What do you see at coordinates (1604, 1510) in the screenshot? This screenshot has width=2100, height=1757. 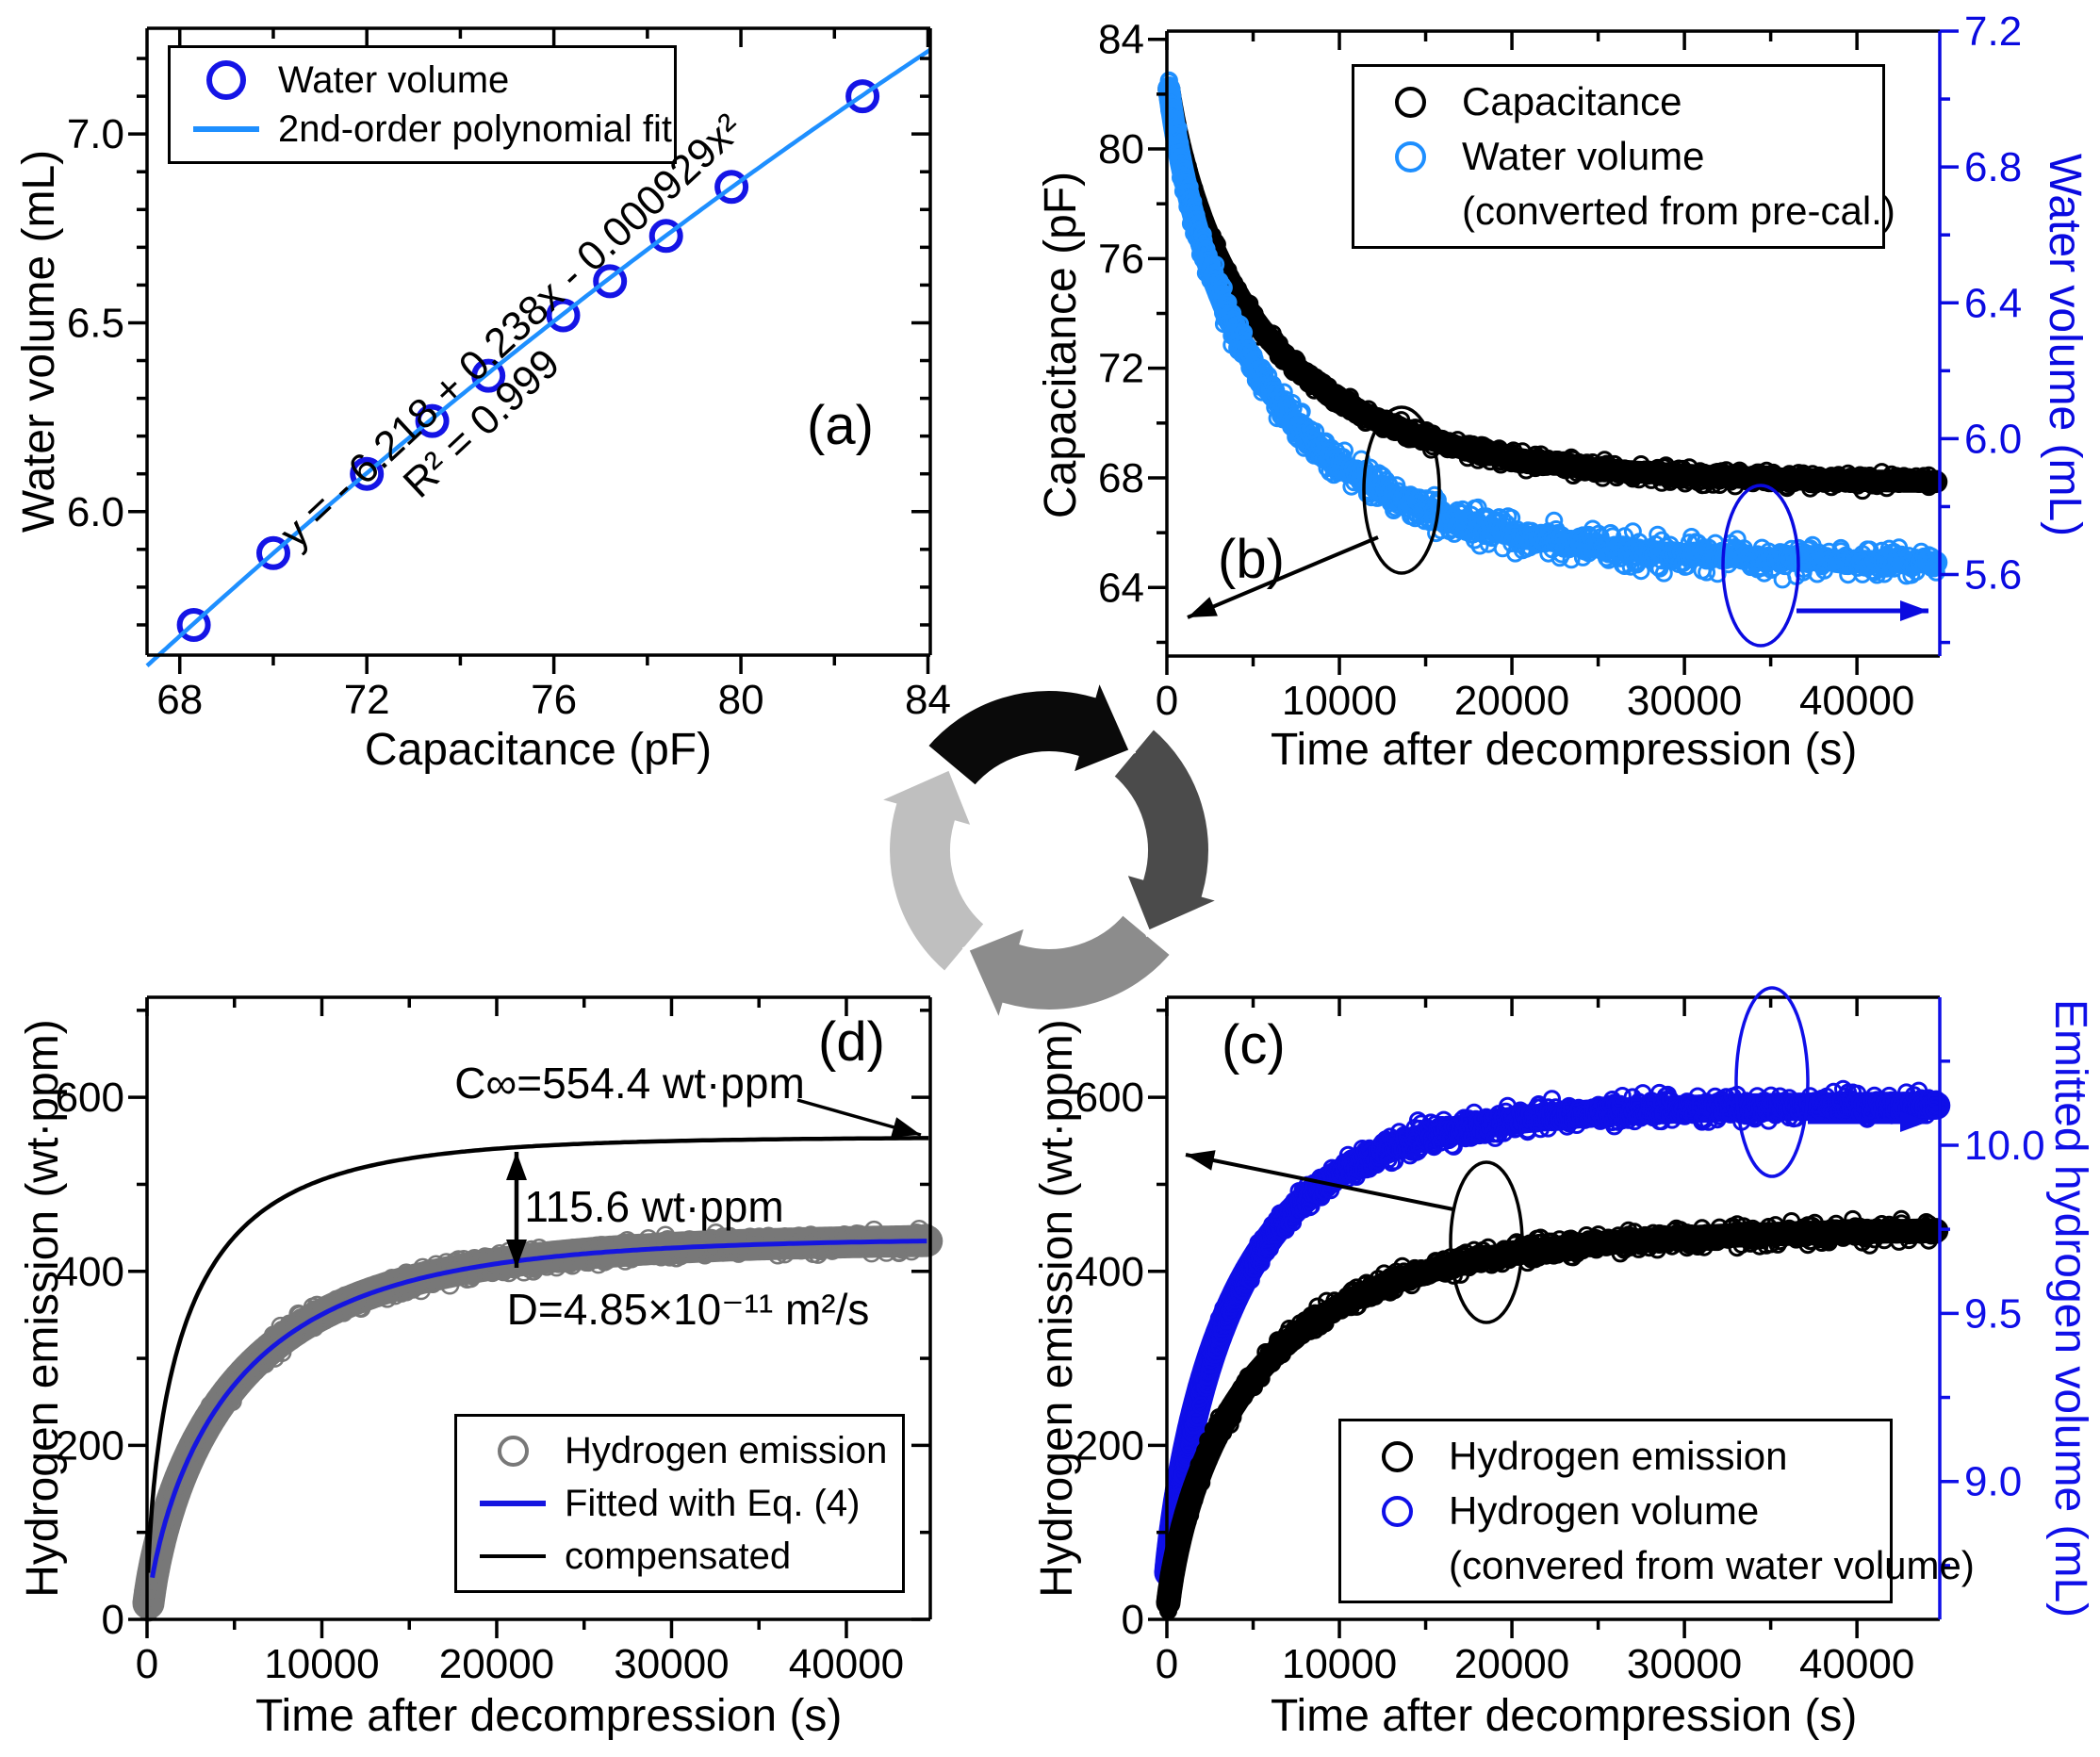 I see `legend-label: Hydrogen volume` at bounding box center [1604, 1510].